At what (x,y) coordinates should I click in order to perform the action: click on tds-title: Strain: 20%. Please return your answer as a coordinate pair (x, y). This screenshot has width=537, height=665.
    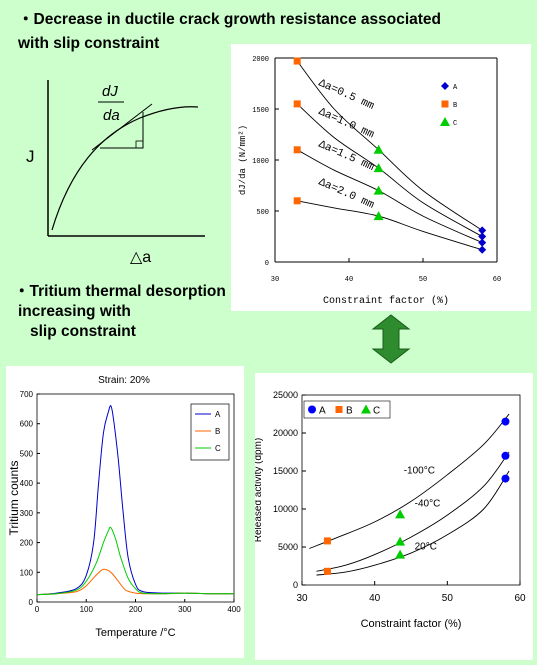
    Looking at the image, I should click on (124, 380).